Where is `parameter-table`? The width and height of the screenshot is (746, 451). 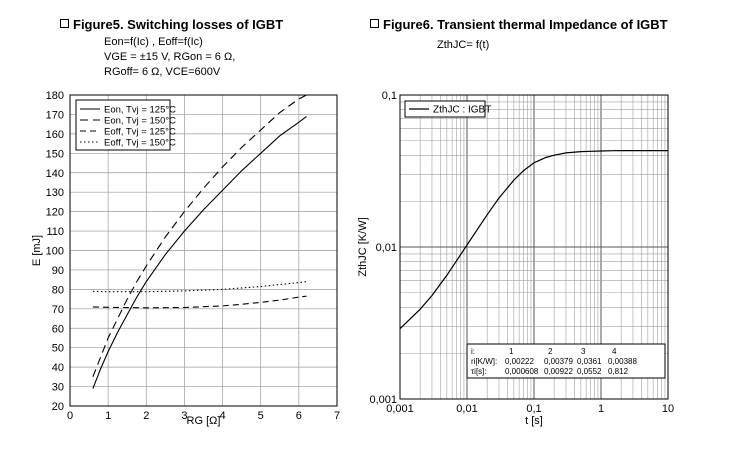 parameter-table is located at coordinates (566, 361).